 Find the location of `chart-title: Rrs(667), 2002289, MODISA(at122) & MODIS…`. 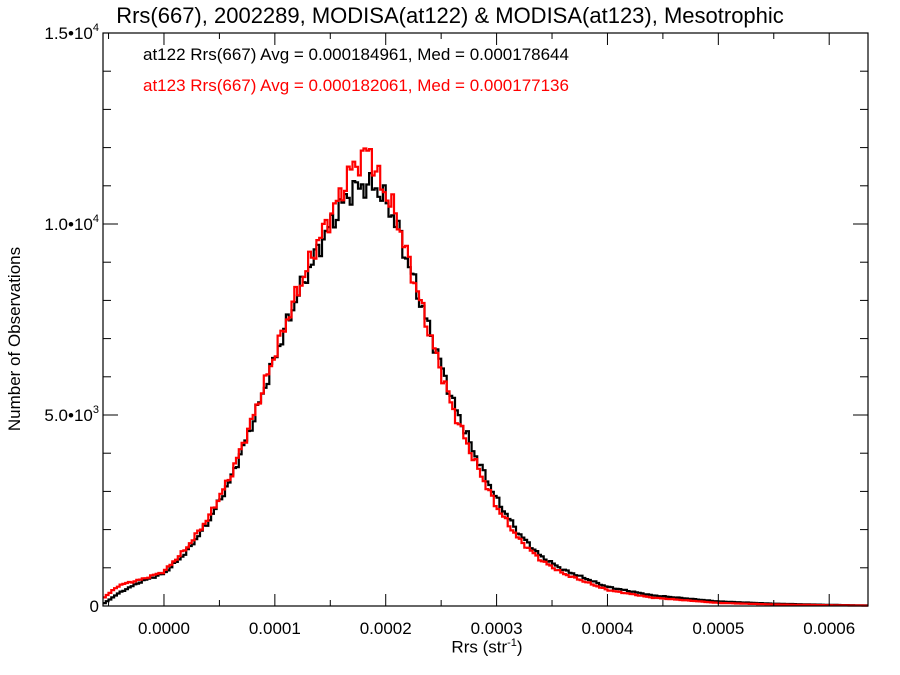

chart-title: Rrs(667), 2002289, MODISA(at122) & MODIS… is located at coordinates (450, 15).